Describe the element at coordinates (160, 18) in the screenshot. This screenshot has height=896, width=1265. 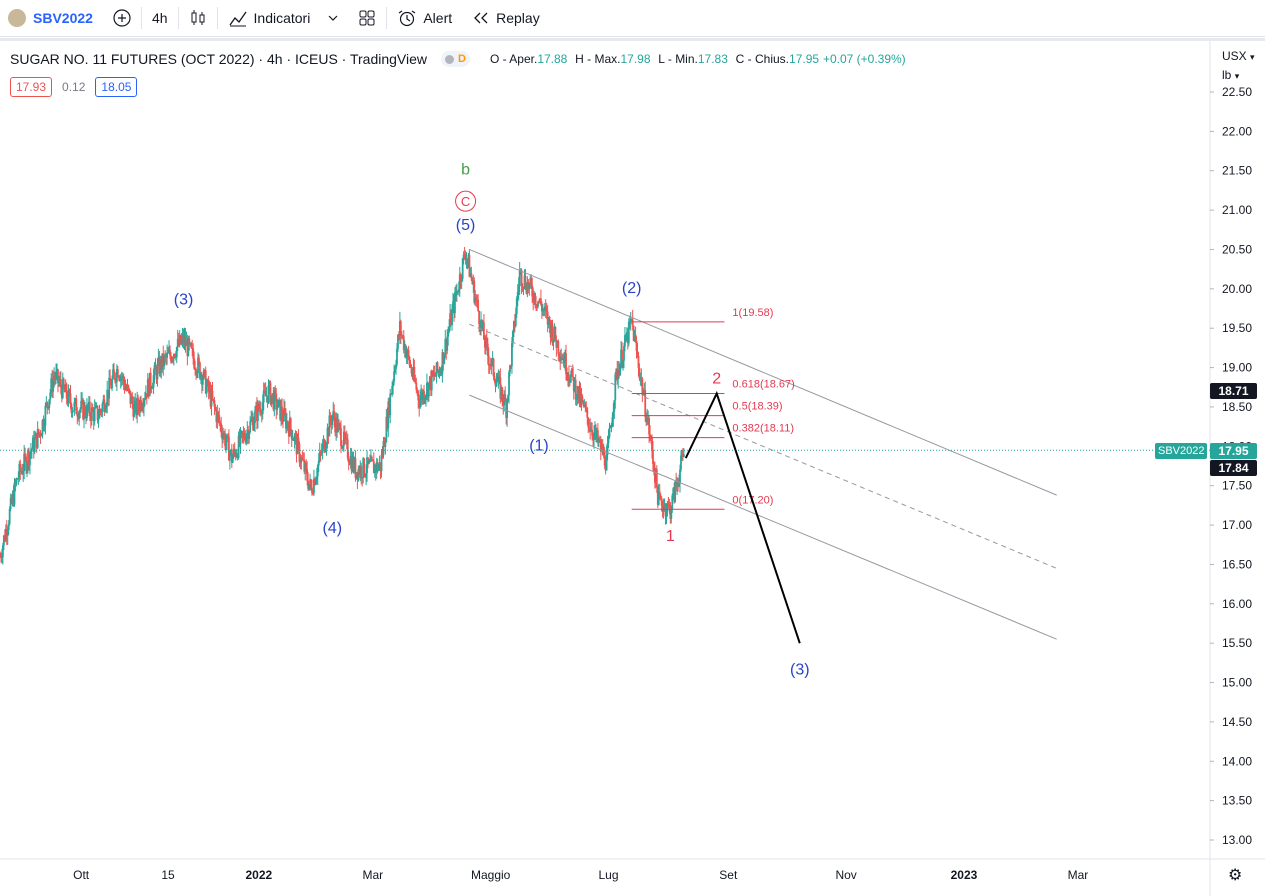
I see `interval-button: 4h` at that location.